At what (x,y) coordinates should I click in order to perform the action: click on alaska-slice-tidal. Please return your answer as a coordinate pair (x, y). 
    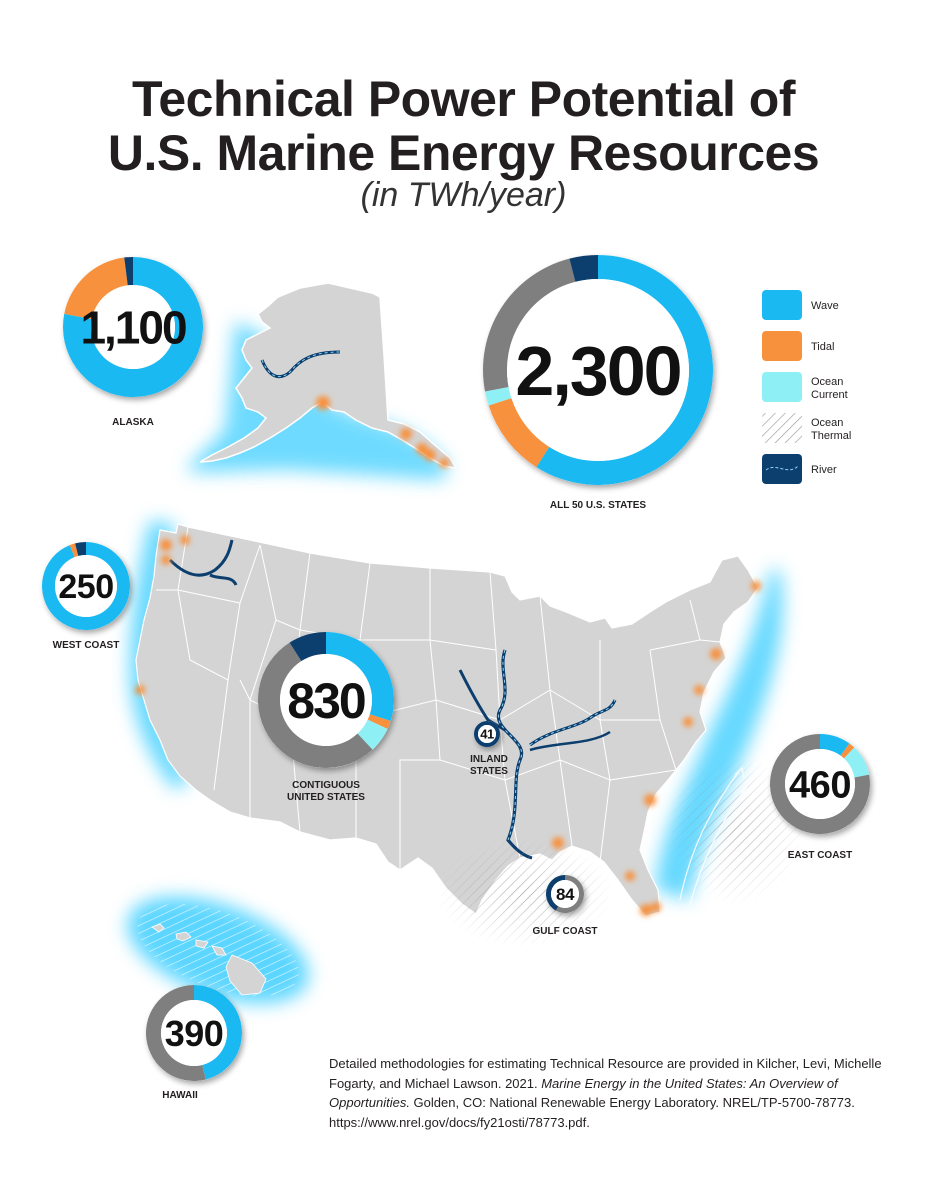
    Looking at the image, I should click on (96, 288).